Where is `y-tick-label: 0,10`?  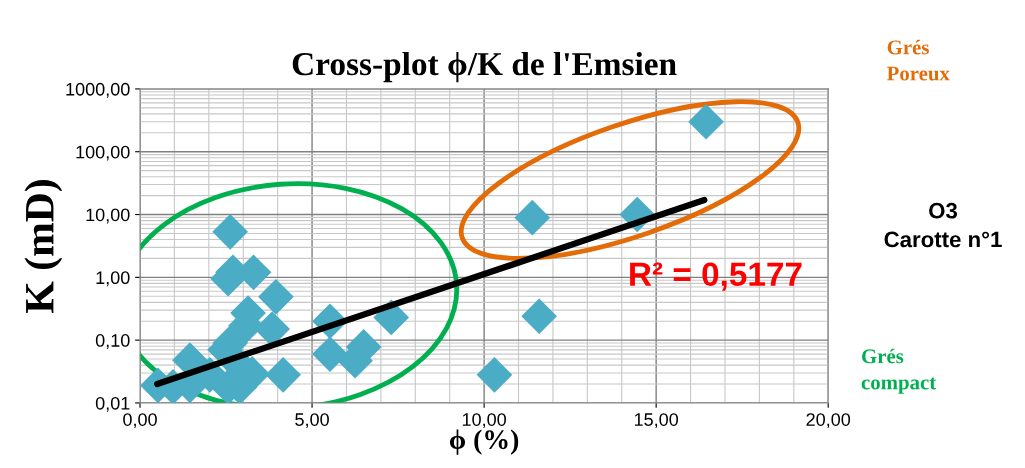
y-tick-label: 0,10 is located at coordinates (112, 341).